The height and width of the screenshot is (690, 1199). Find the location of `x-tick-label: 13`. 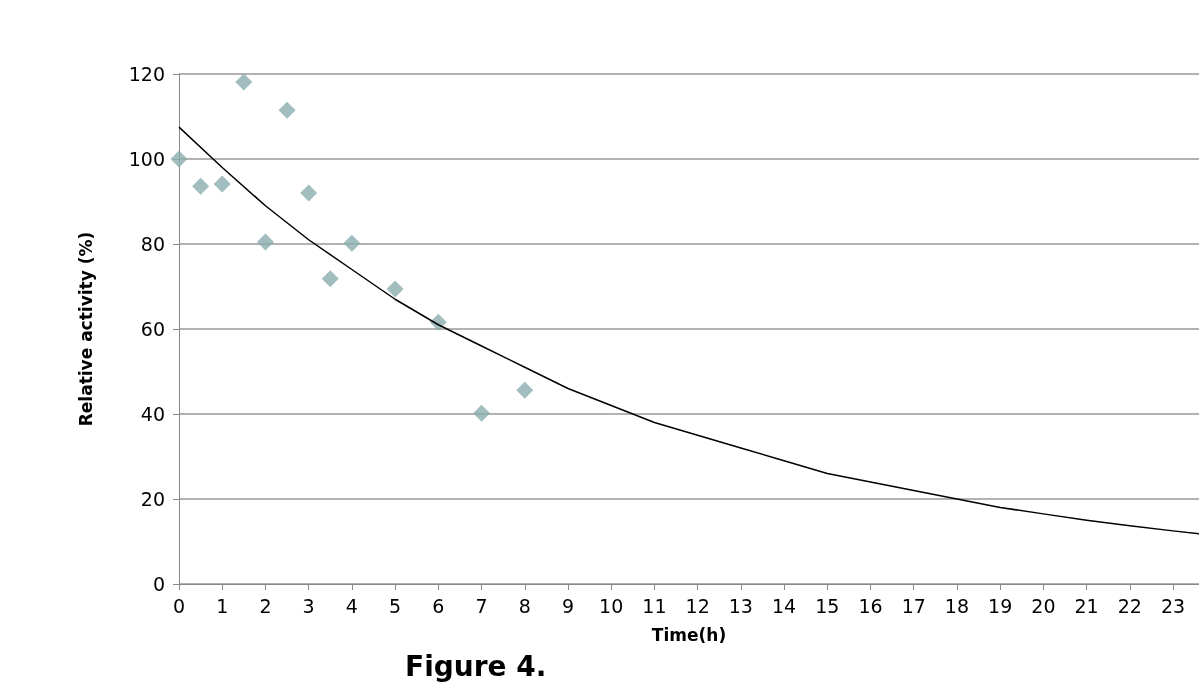

x-tick-label: 13 is located at coordinates (740, 605).